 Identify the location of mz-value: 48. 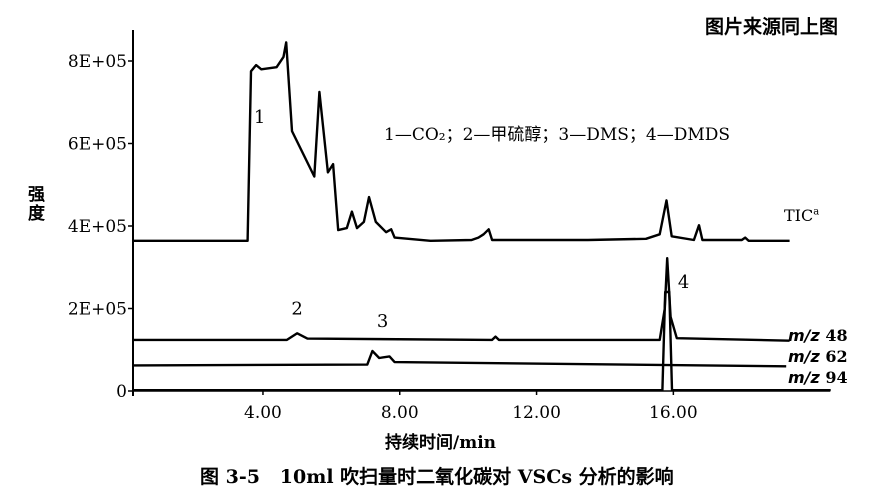
(836, 335).